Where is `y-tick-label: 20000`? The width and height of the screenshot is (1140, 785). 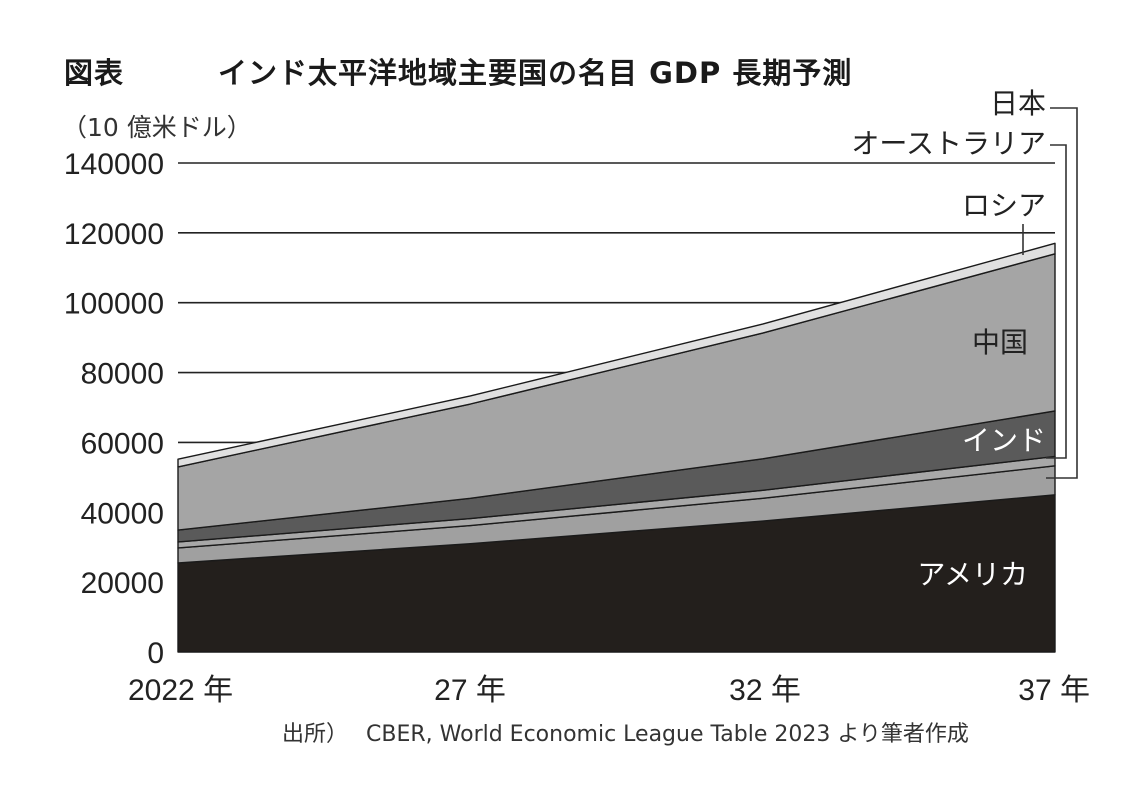 y-tick-label: 20000 is located at coordinates (122, 583).